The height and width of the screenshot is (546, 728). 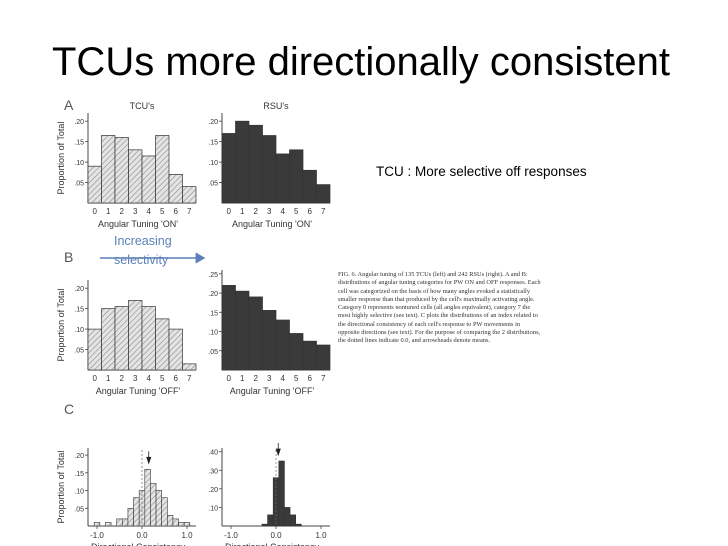 What do you see at coordinates (276, 106) in the screenshot?
I see `chart-title: RSU's` at bounding box center [276, 106].